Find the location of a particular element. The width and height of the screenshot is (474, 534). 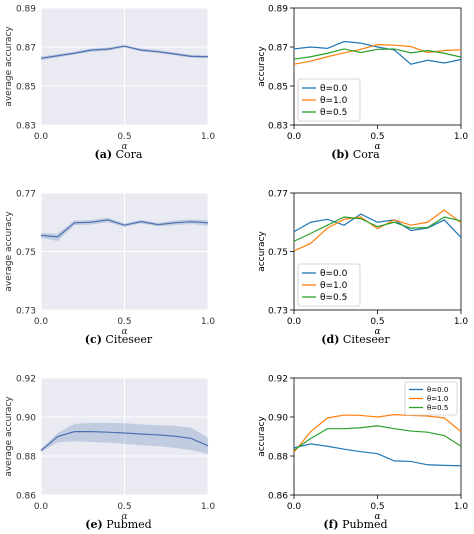

caption-pubmed-right: (f) Pubmed is located at coordinates (355, 524).